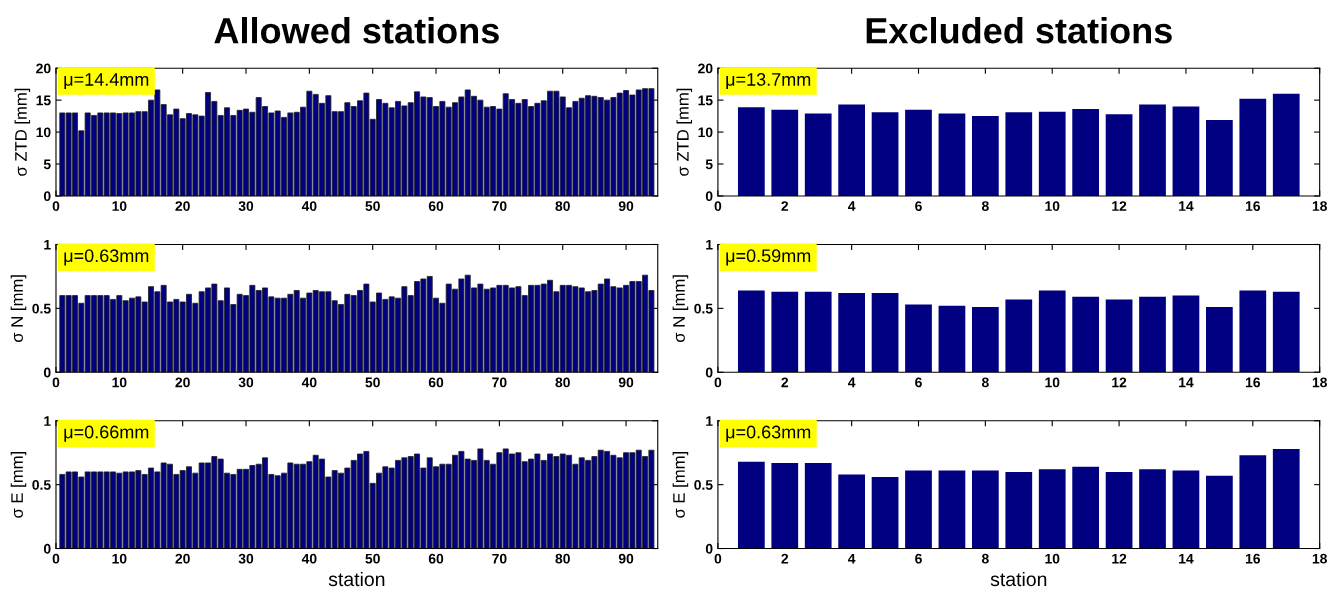 The height and width of the screenshot is (593, 1333). What do you see at coordinates (246, 558) in the screenshot?
I see `x-tick-label: 30` at bounding box center [246, 558].